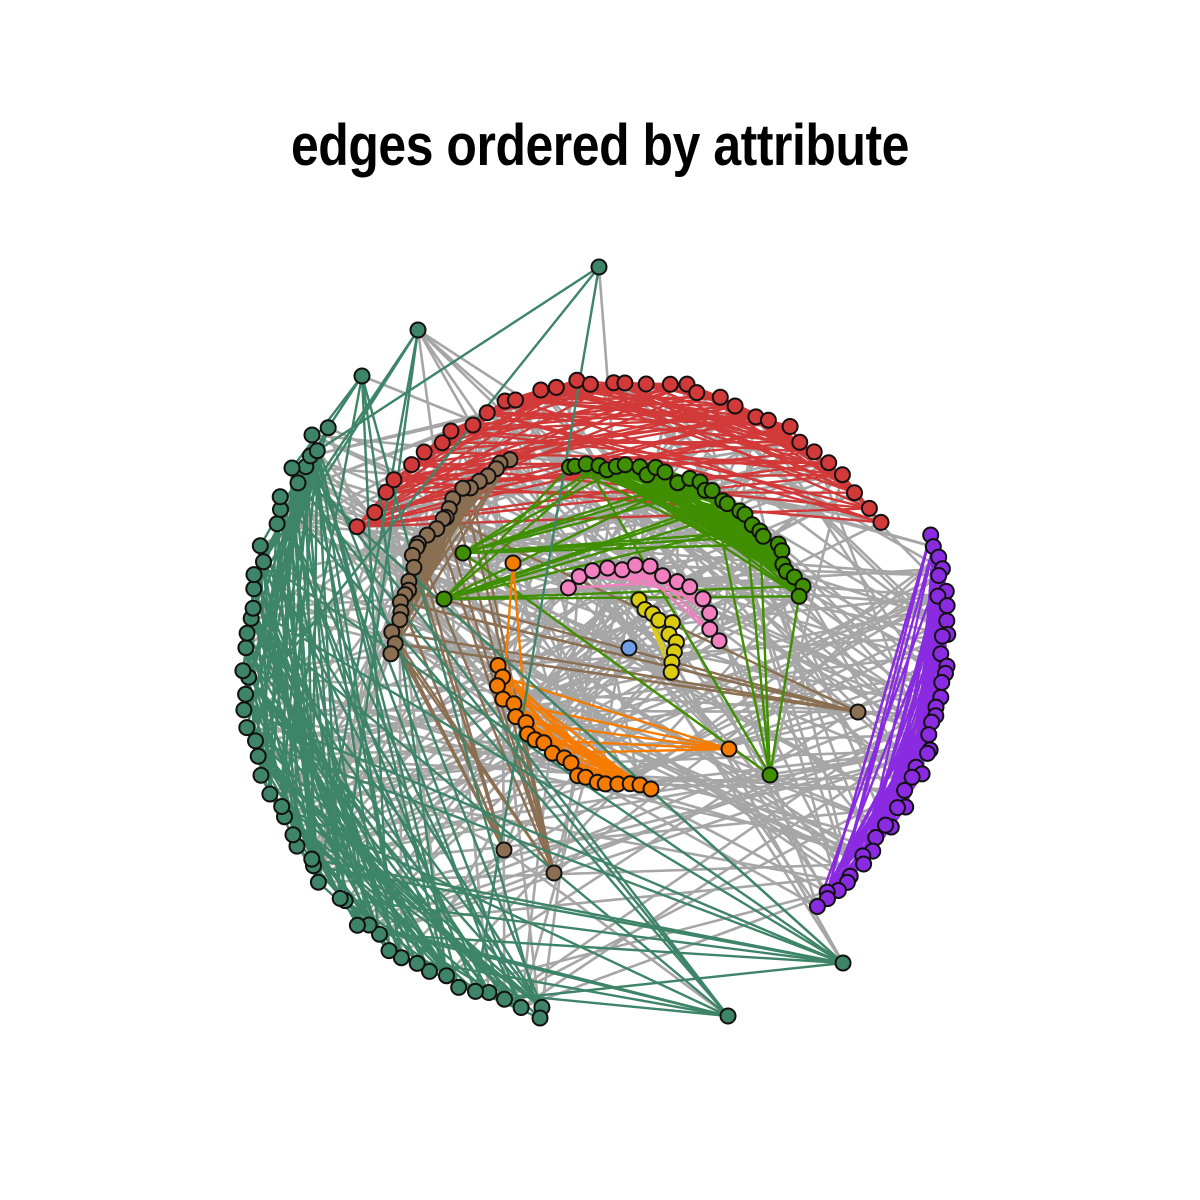  Describe the element at coordinates (651, 789) in the screenshot. I see `node-orange` at that location.